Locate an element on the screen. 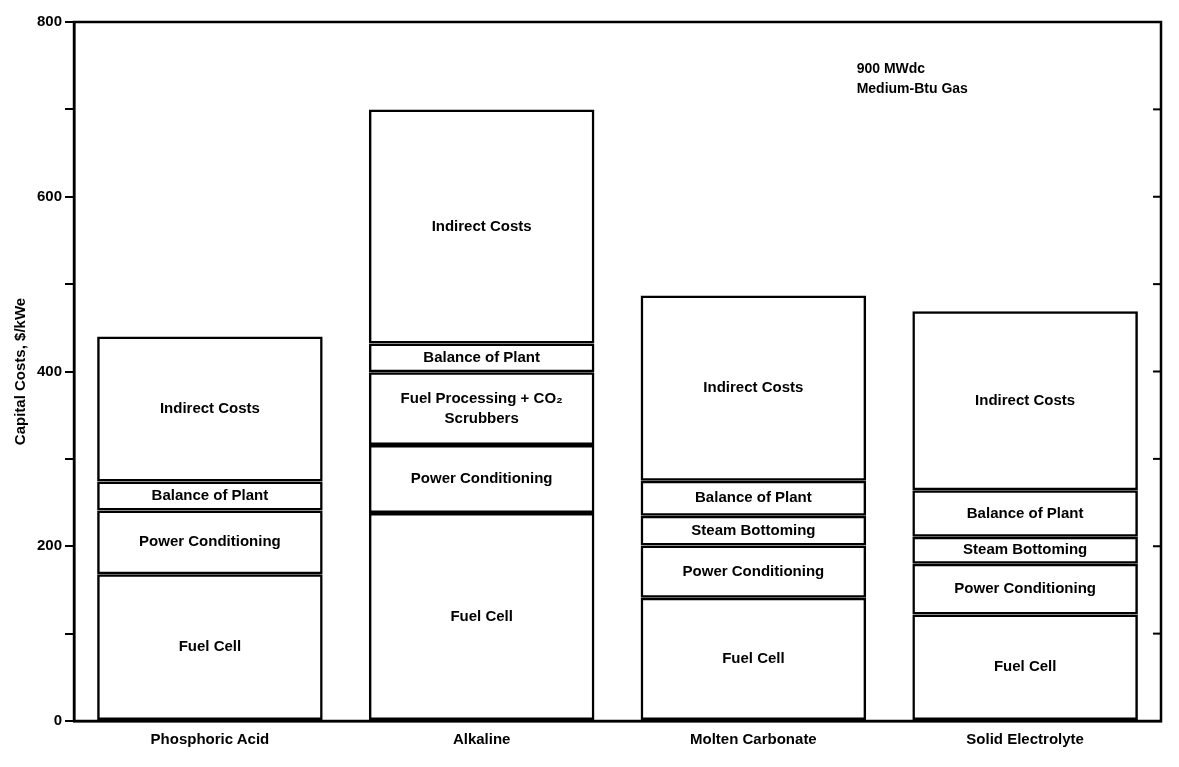 Image resolution: width=1179 pixels, height=767 pixels. annotation: Medium-Btu Gas is located at coordinates (912, 87).